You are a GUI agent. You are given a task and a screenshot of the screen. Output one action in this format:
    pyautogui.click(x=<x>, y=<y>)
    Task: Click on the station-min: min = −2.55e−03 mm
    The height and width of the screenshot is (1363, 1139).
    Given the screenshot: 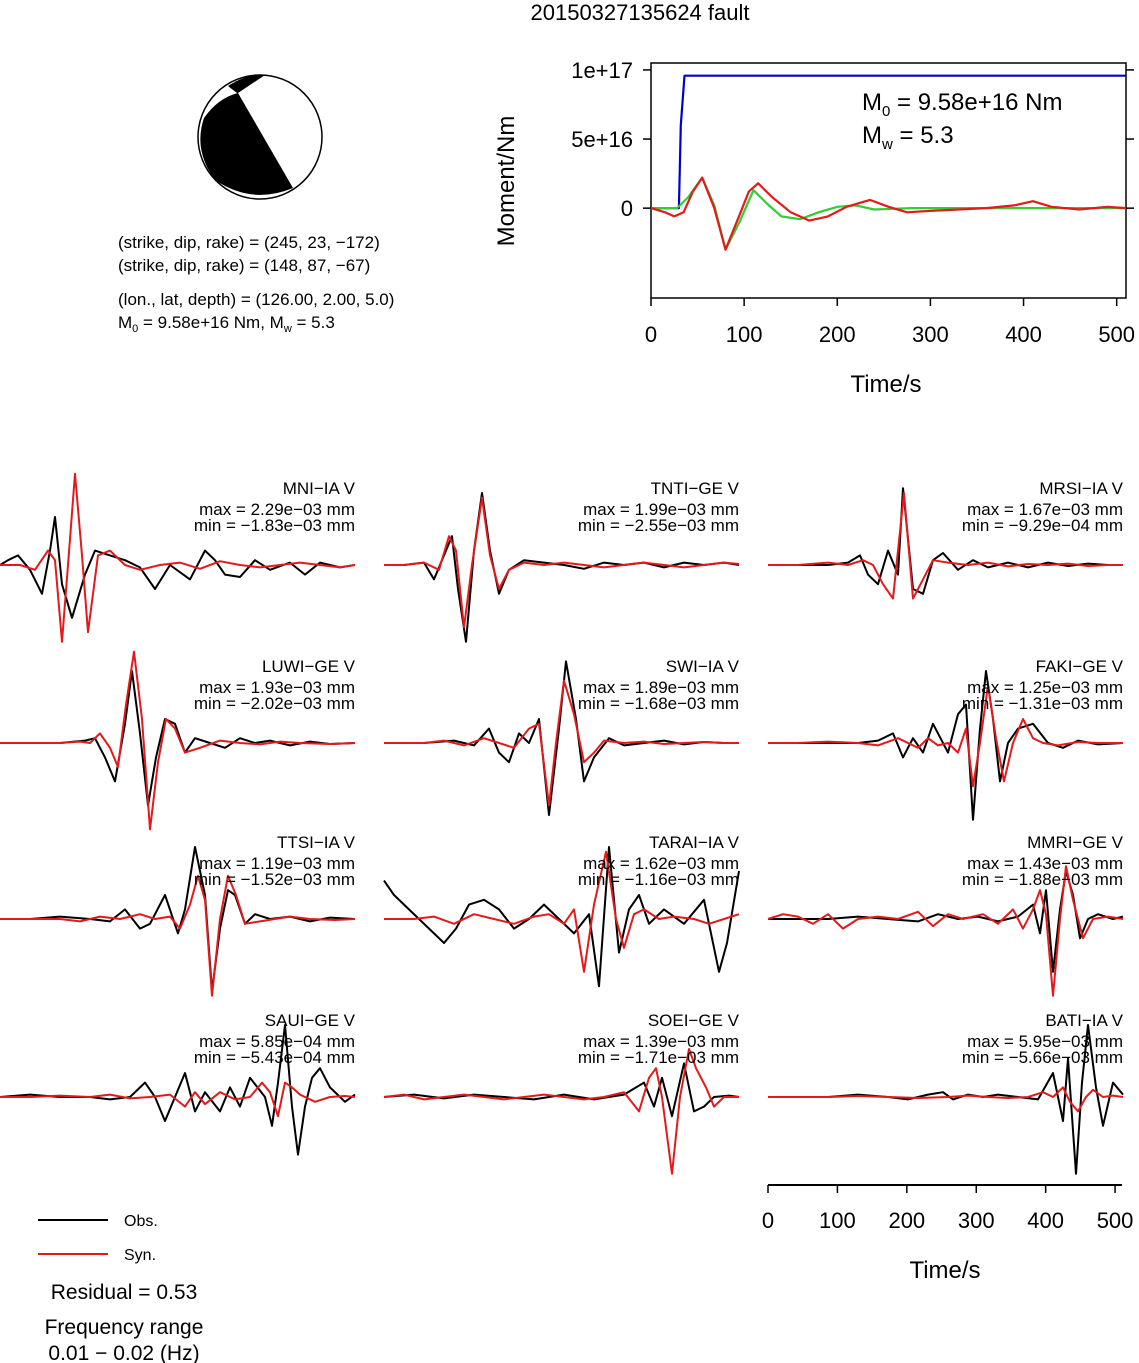 What is the action you would take?
    pyautogui.click(x=658, y=525)
    